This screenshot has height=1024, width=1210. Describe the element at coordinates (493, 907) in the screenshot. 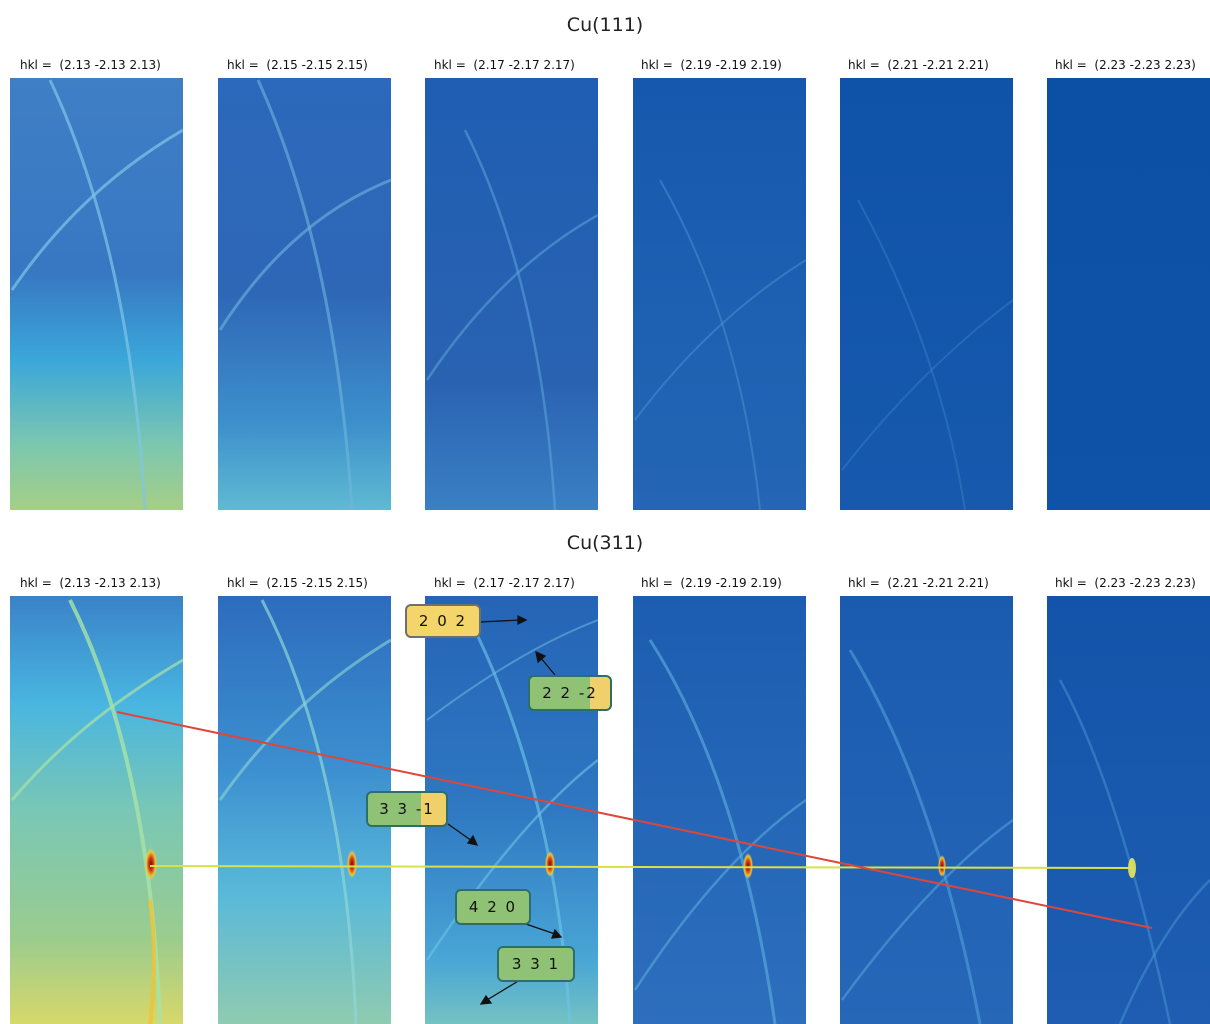

I see `annotation-label-420: 4 2 0` at that location.